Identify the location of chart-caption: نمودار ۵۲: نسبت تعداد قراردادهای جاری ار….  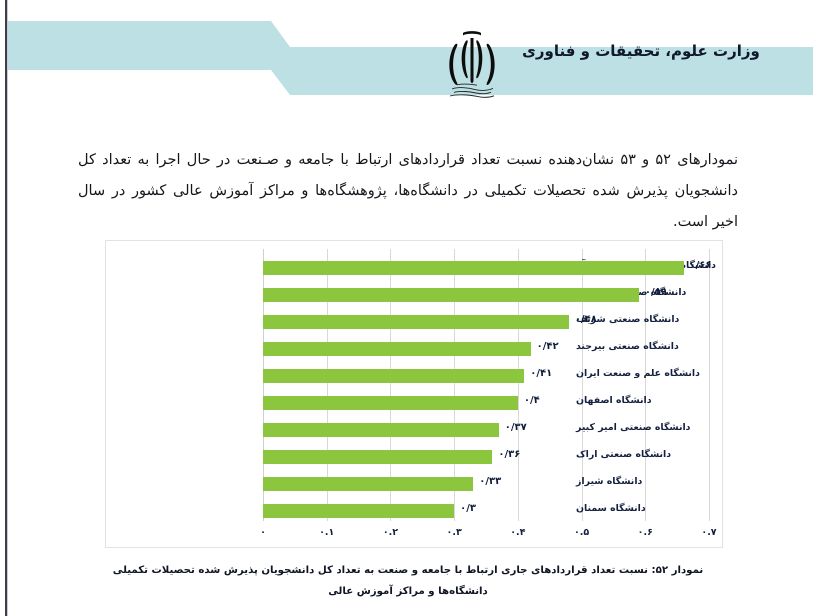
(408, 581).